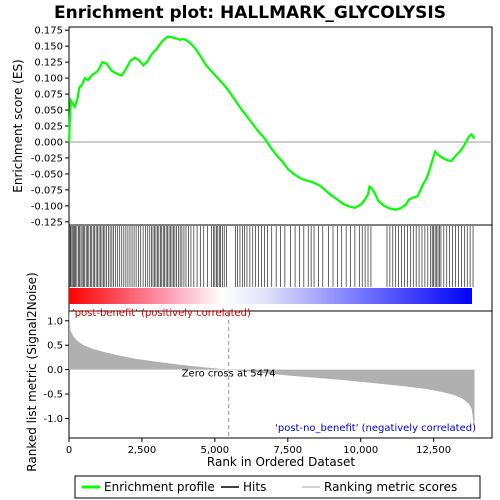  What do you see at coordinates (47, 158) in the screenshot?
I see `es-y-tick-label: -0.025` at bounding box center [47, 158].